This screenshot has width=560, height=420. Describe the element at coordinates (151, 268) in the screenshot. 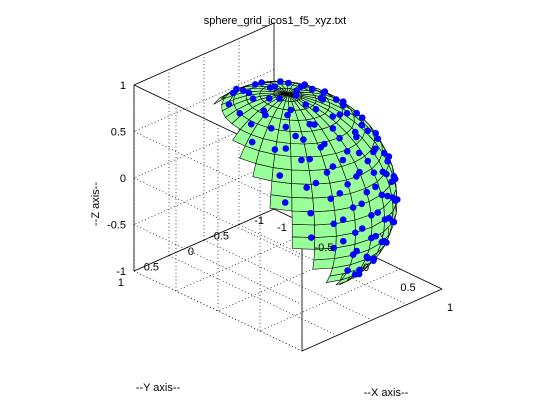

I see `y-tick-label: 0.5` at that location.